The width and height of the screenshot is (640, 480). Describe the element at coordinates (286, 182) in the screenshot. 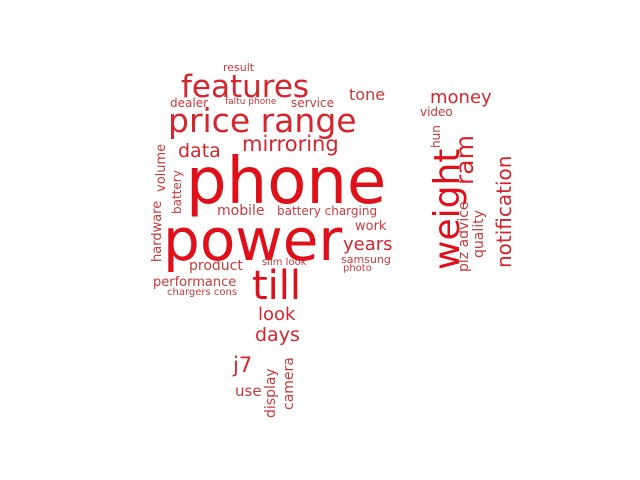

I see `word-phone: phone` at that location.